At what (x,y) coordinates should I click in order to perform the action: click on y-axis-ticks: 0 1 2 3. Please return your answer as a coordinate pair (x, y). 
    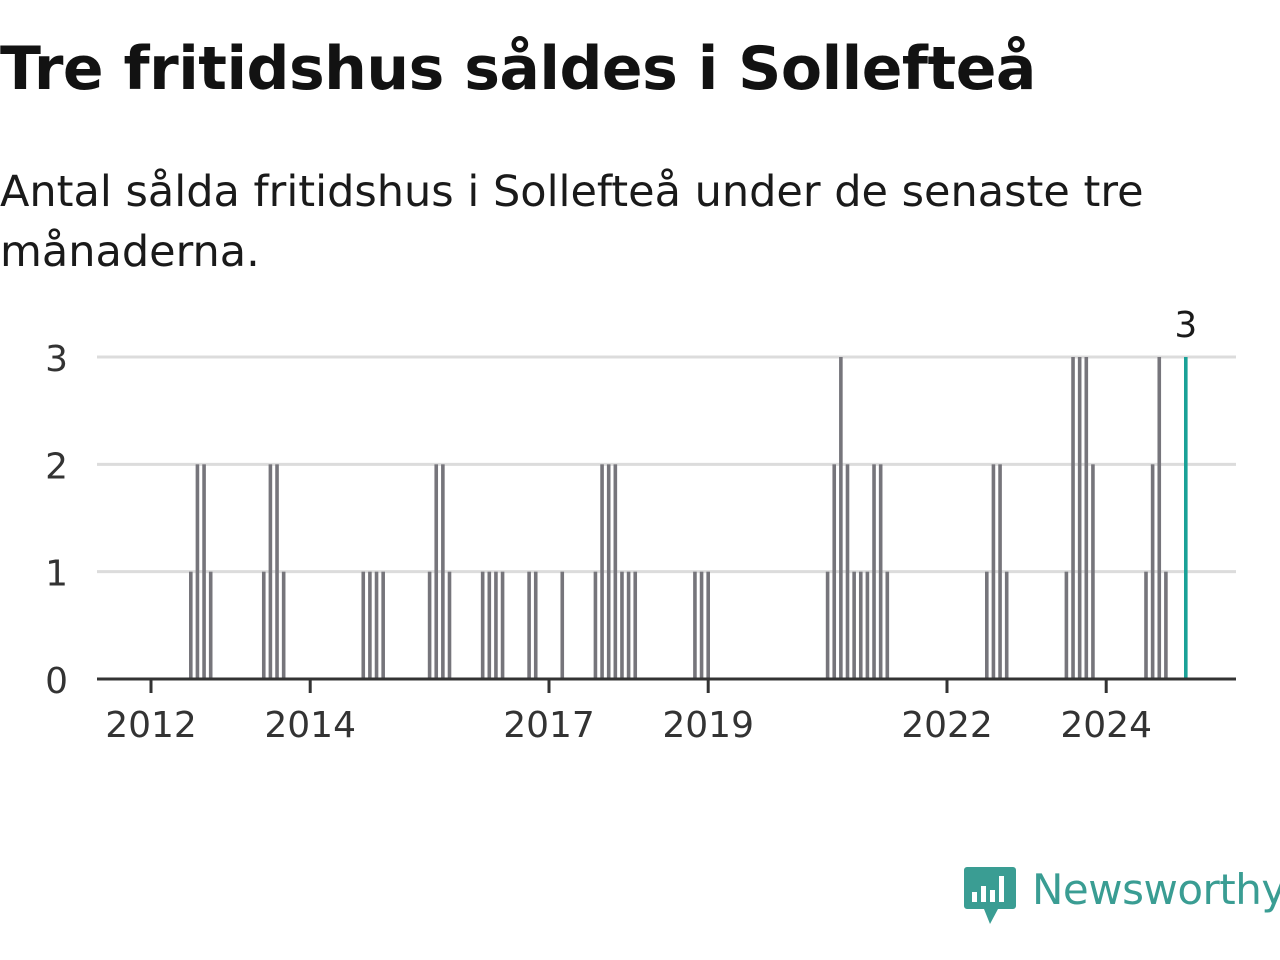
    Looking at the image, I should click on (56, 520).